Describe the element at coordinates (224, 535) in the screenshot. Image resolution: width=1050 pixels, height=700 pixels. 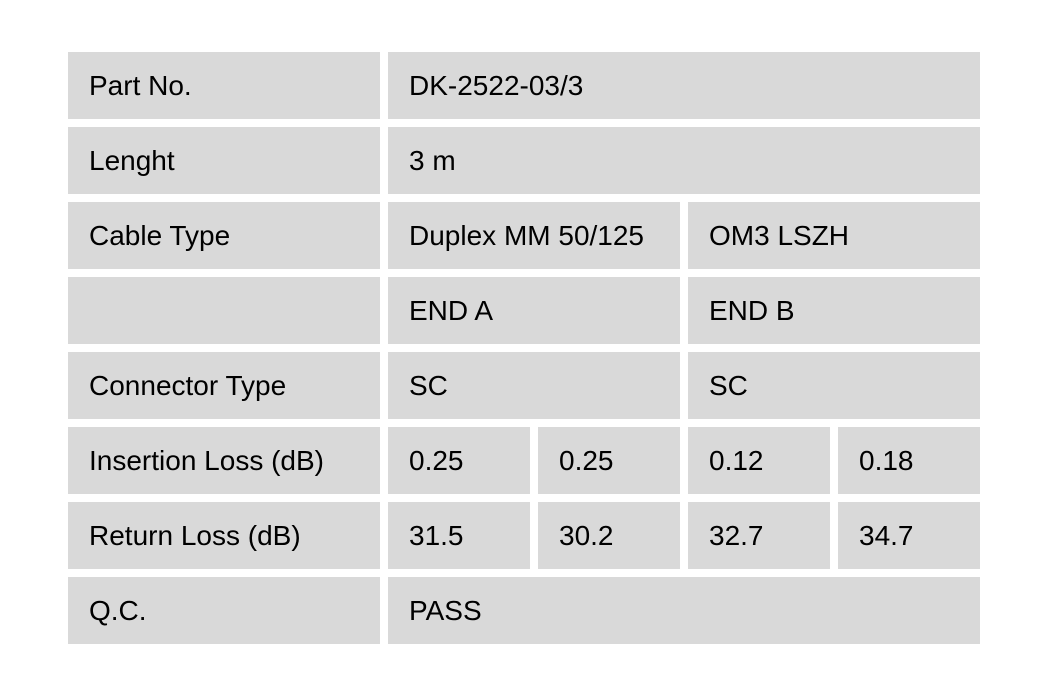
I see `return-loss-label-cell: Return Loss (dB)` at that location.